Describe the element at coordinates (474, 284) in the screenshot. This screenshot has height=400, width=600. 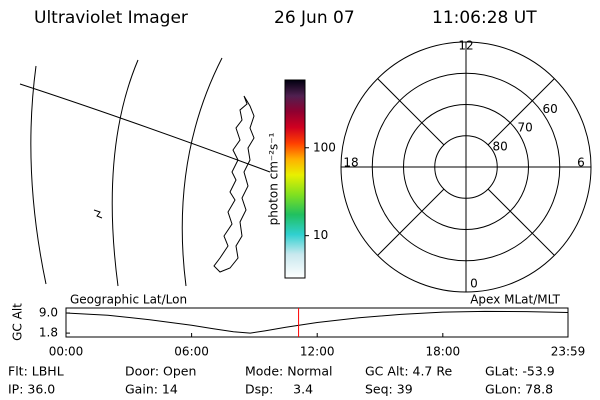
I see `polar-mlt-label: 0` at that location.